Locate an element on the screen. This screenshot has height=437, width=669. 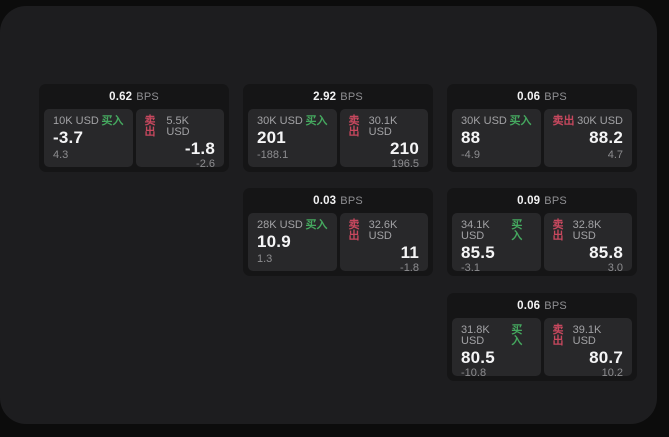
sell-panel: 卖出 30.1K USD 210 196.5 is located at coordinates (383, 139).